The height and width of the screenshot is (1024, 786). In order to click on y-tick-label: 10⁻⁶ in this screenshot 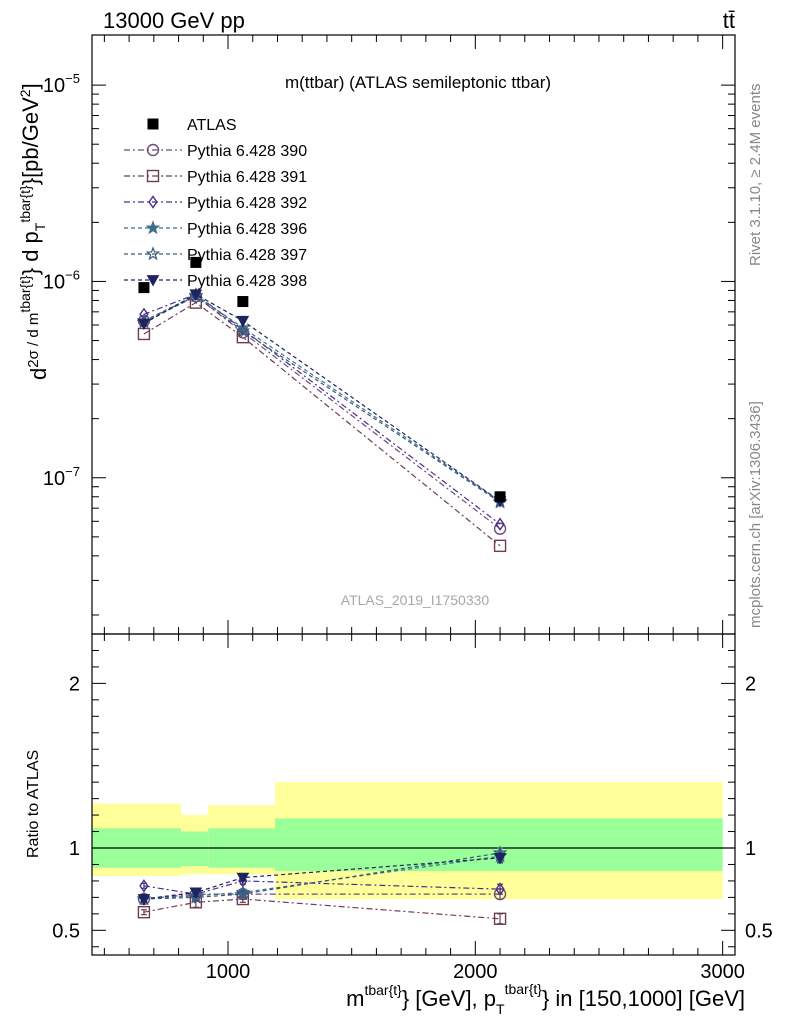, I will do `click(61, 280)`.